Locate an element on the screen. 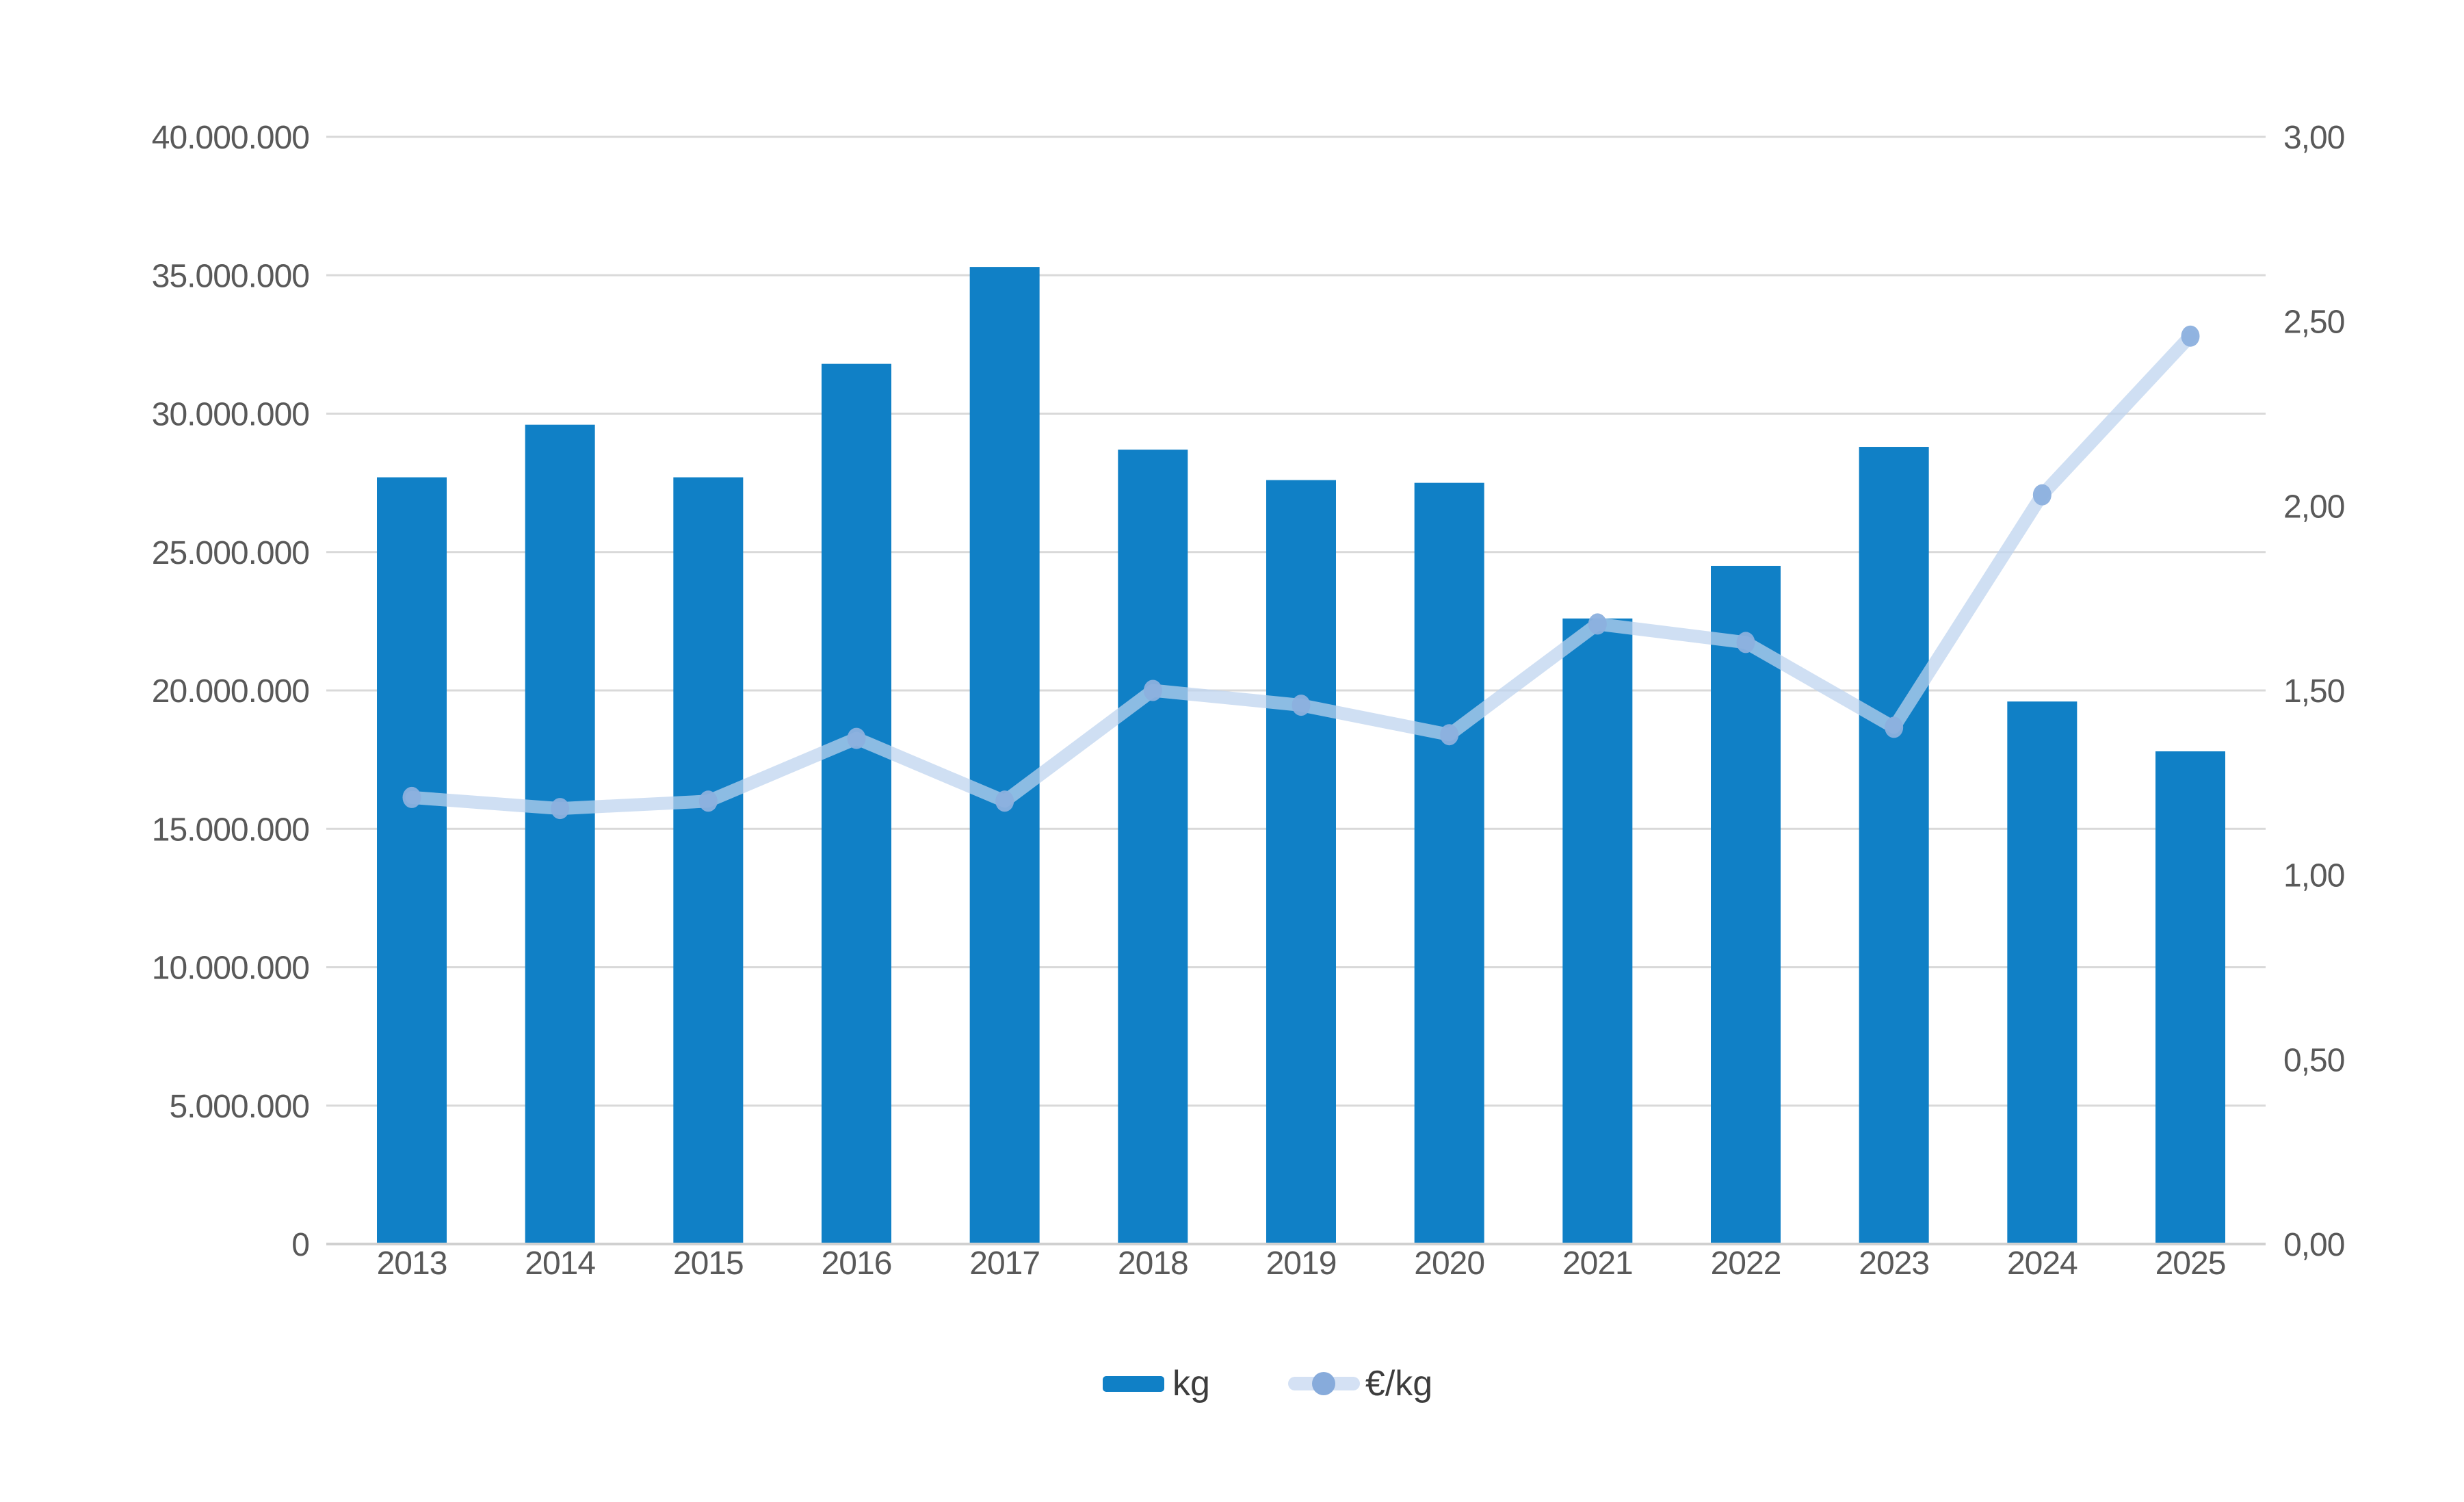 The height and width of the screenshot is (1502, 2464). price-dot-2023 is located at coordinates (1894, 727).